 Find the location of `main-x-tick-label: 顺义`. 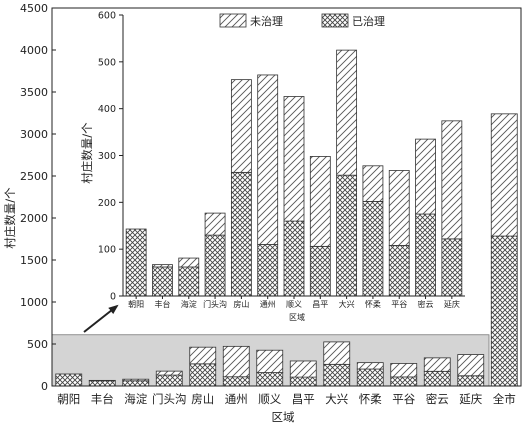

main-x-tick-label: 顺义 is located at coordinates (269, 399).